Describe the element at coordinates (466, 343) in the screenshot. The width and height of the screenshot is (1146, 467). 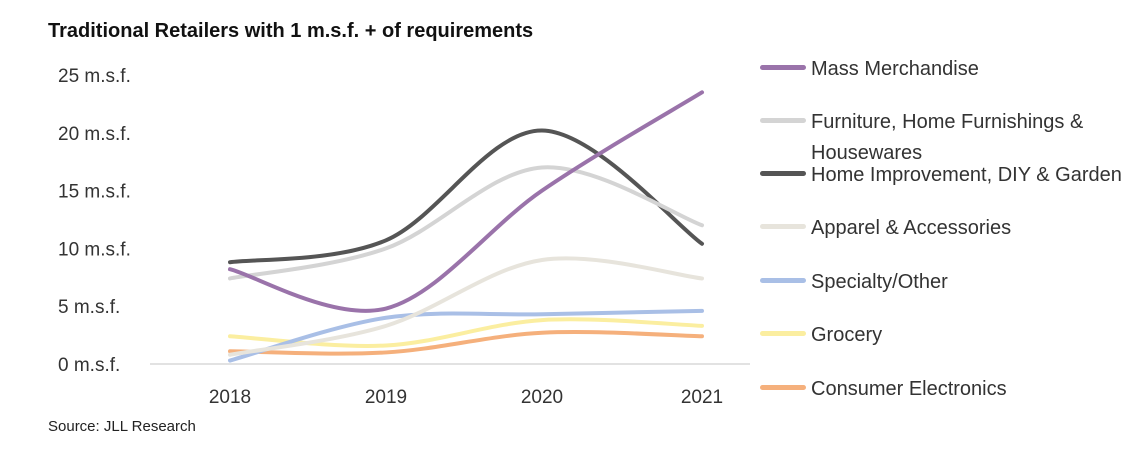
I see `series-line-consumer-electronics` at that location.